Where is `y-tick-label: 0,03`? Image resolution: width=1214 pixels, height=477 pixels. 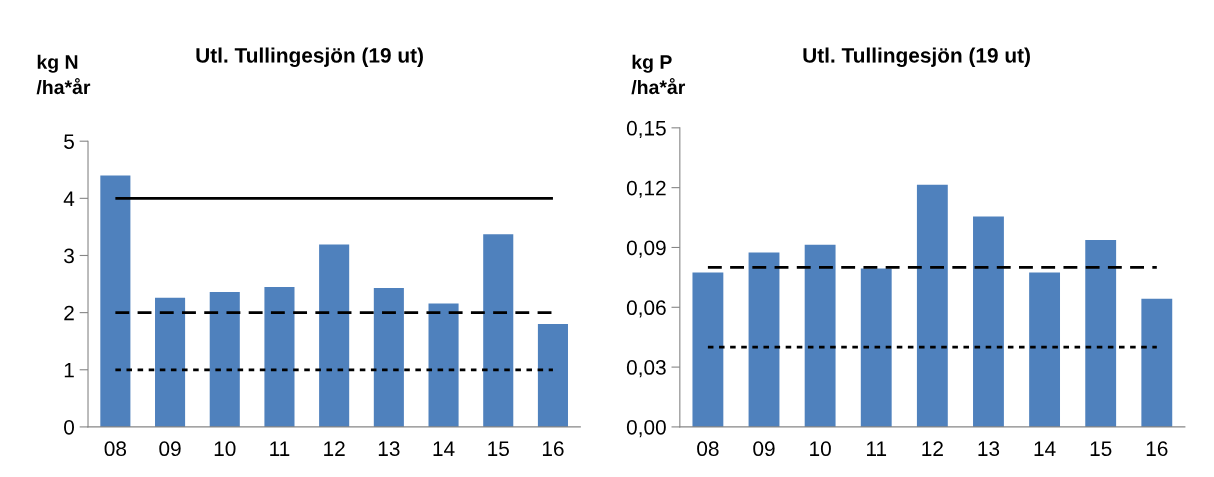
y-tick-label: 0,03 is located at coordinates (646, 369).